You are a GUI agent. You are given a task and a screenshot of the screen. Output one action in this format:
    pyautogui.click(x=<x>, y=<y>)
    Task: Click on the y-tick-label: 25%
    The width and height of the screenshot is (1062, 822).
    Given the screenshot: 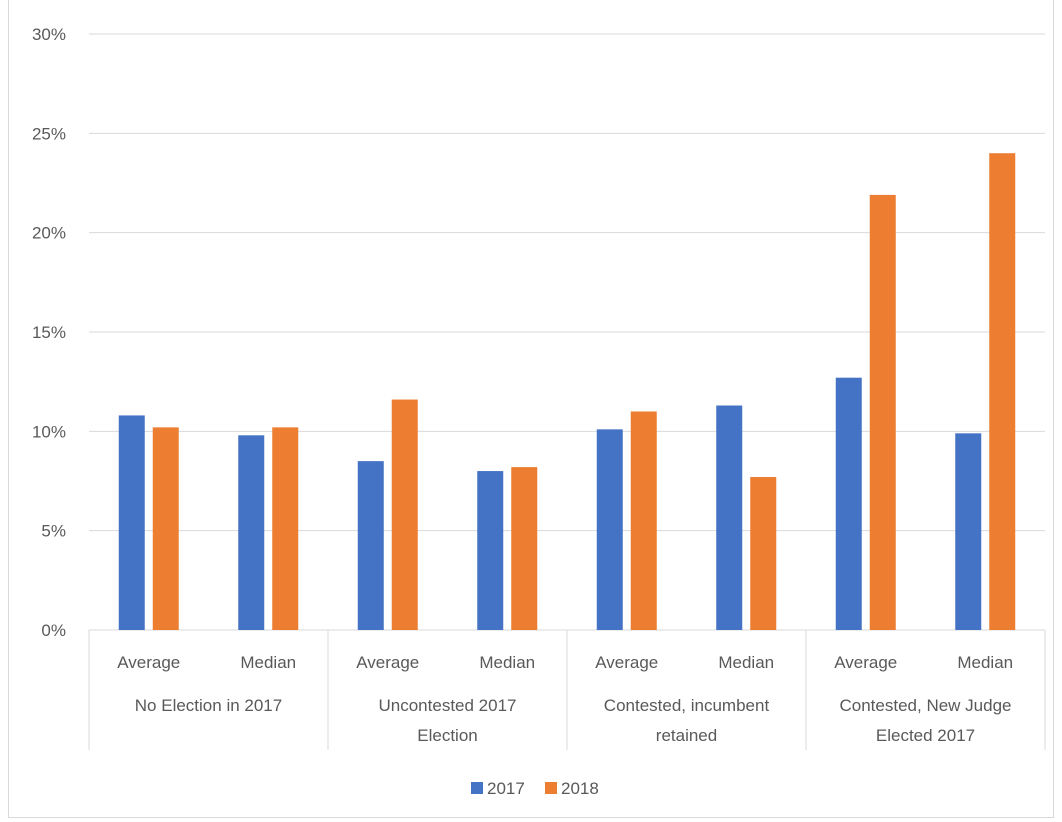 What is the action you would take?
    pyautogui.click(x=49, y=133)
    